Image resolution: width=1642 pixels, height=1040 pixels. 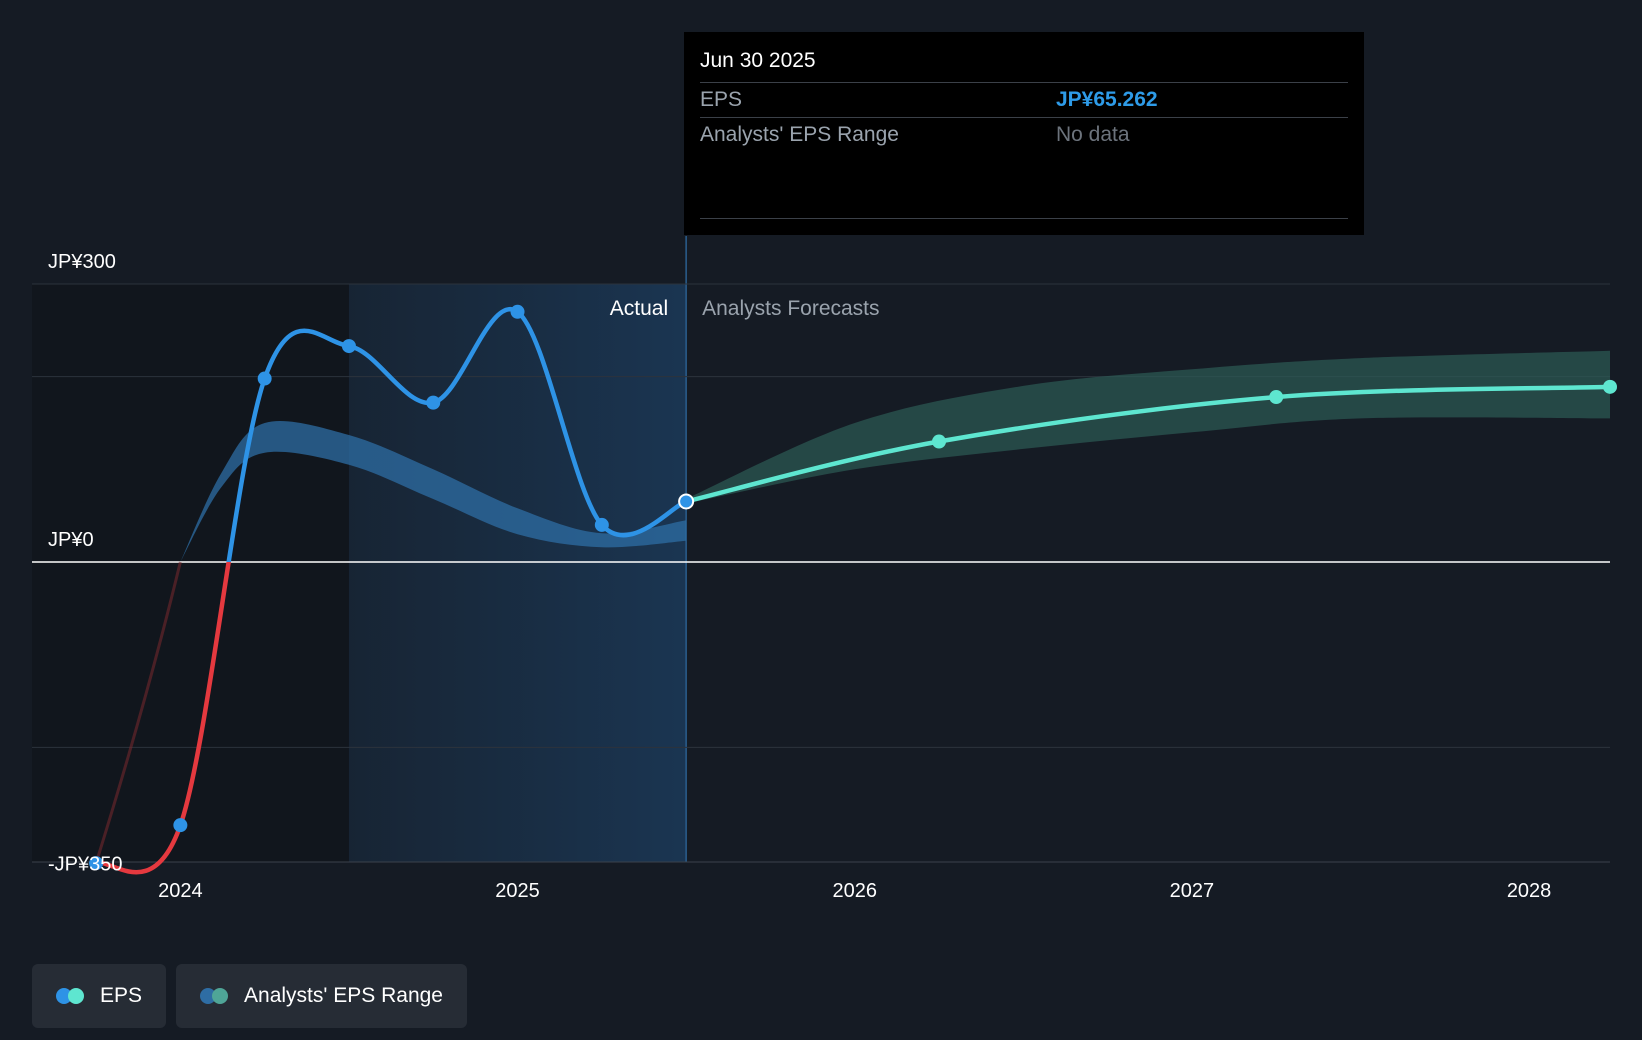 What do you see at coordinates (1192, 891) in the screenshot?
I see `x-tick-label: 2027` at bounding box center [1192, 891].